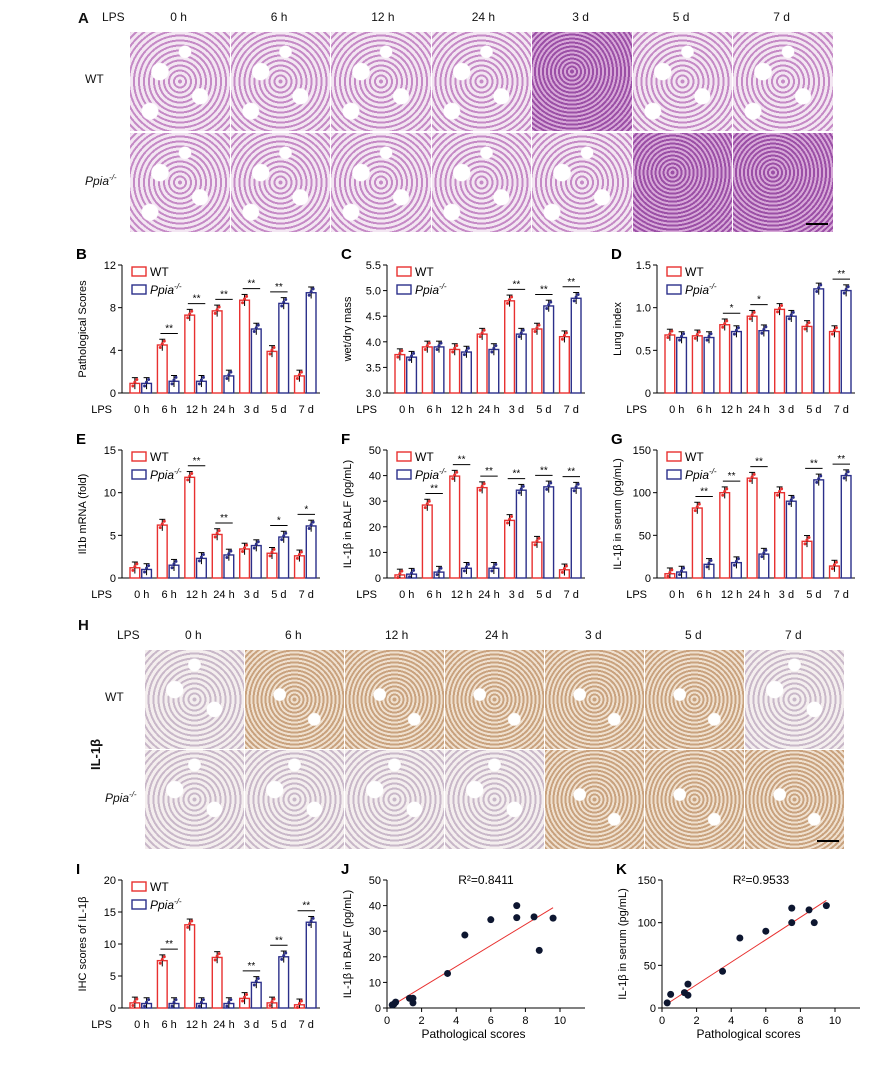  What do you see at coordinates (616, 254) in the screenshot?
I see `panel-label: D` at bounding box center [616, 254].